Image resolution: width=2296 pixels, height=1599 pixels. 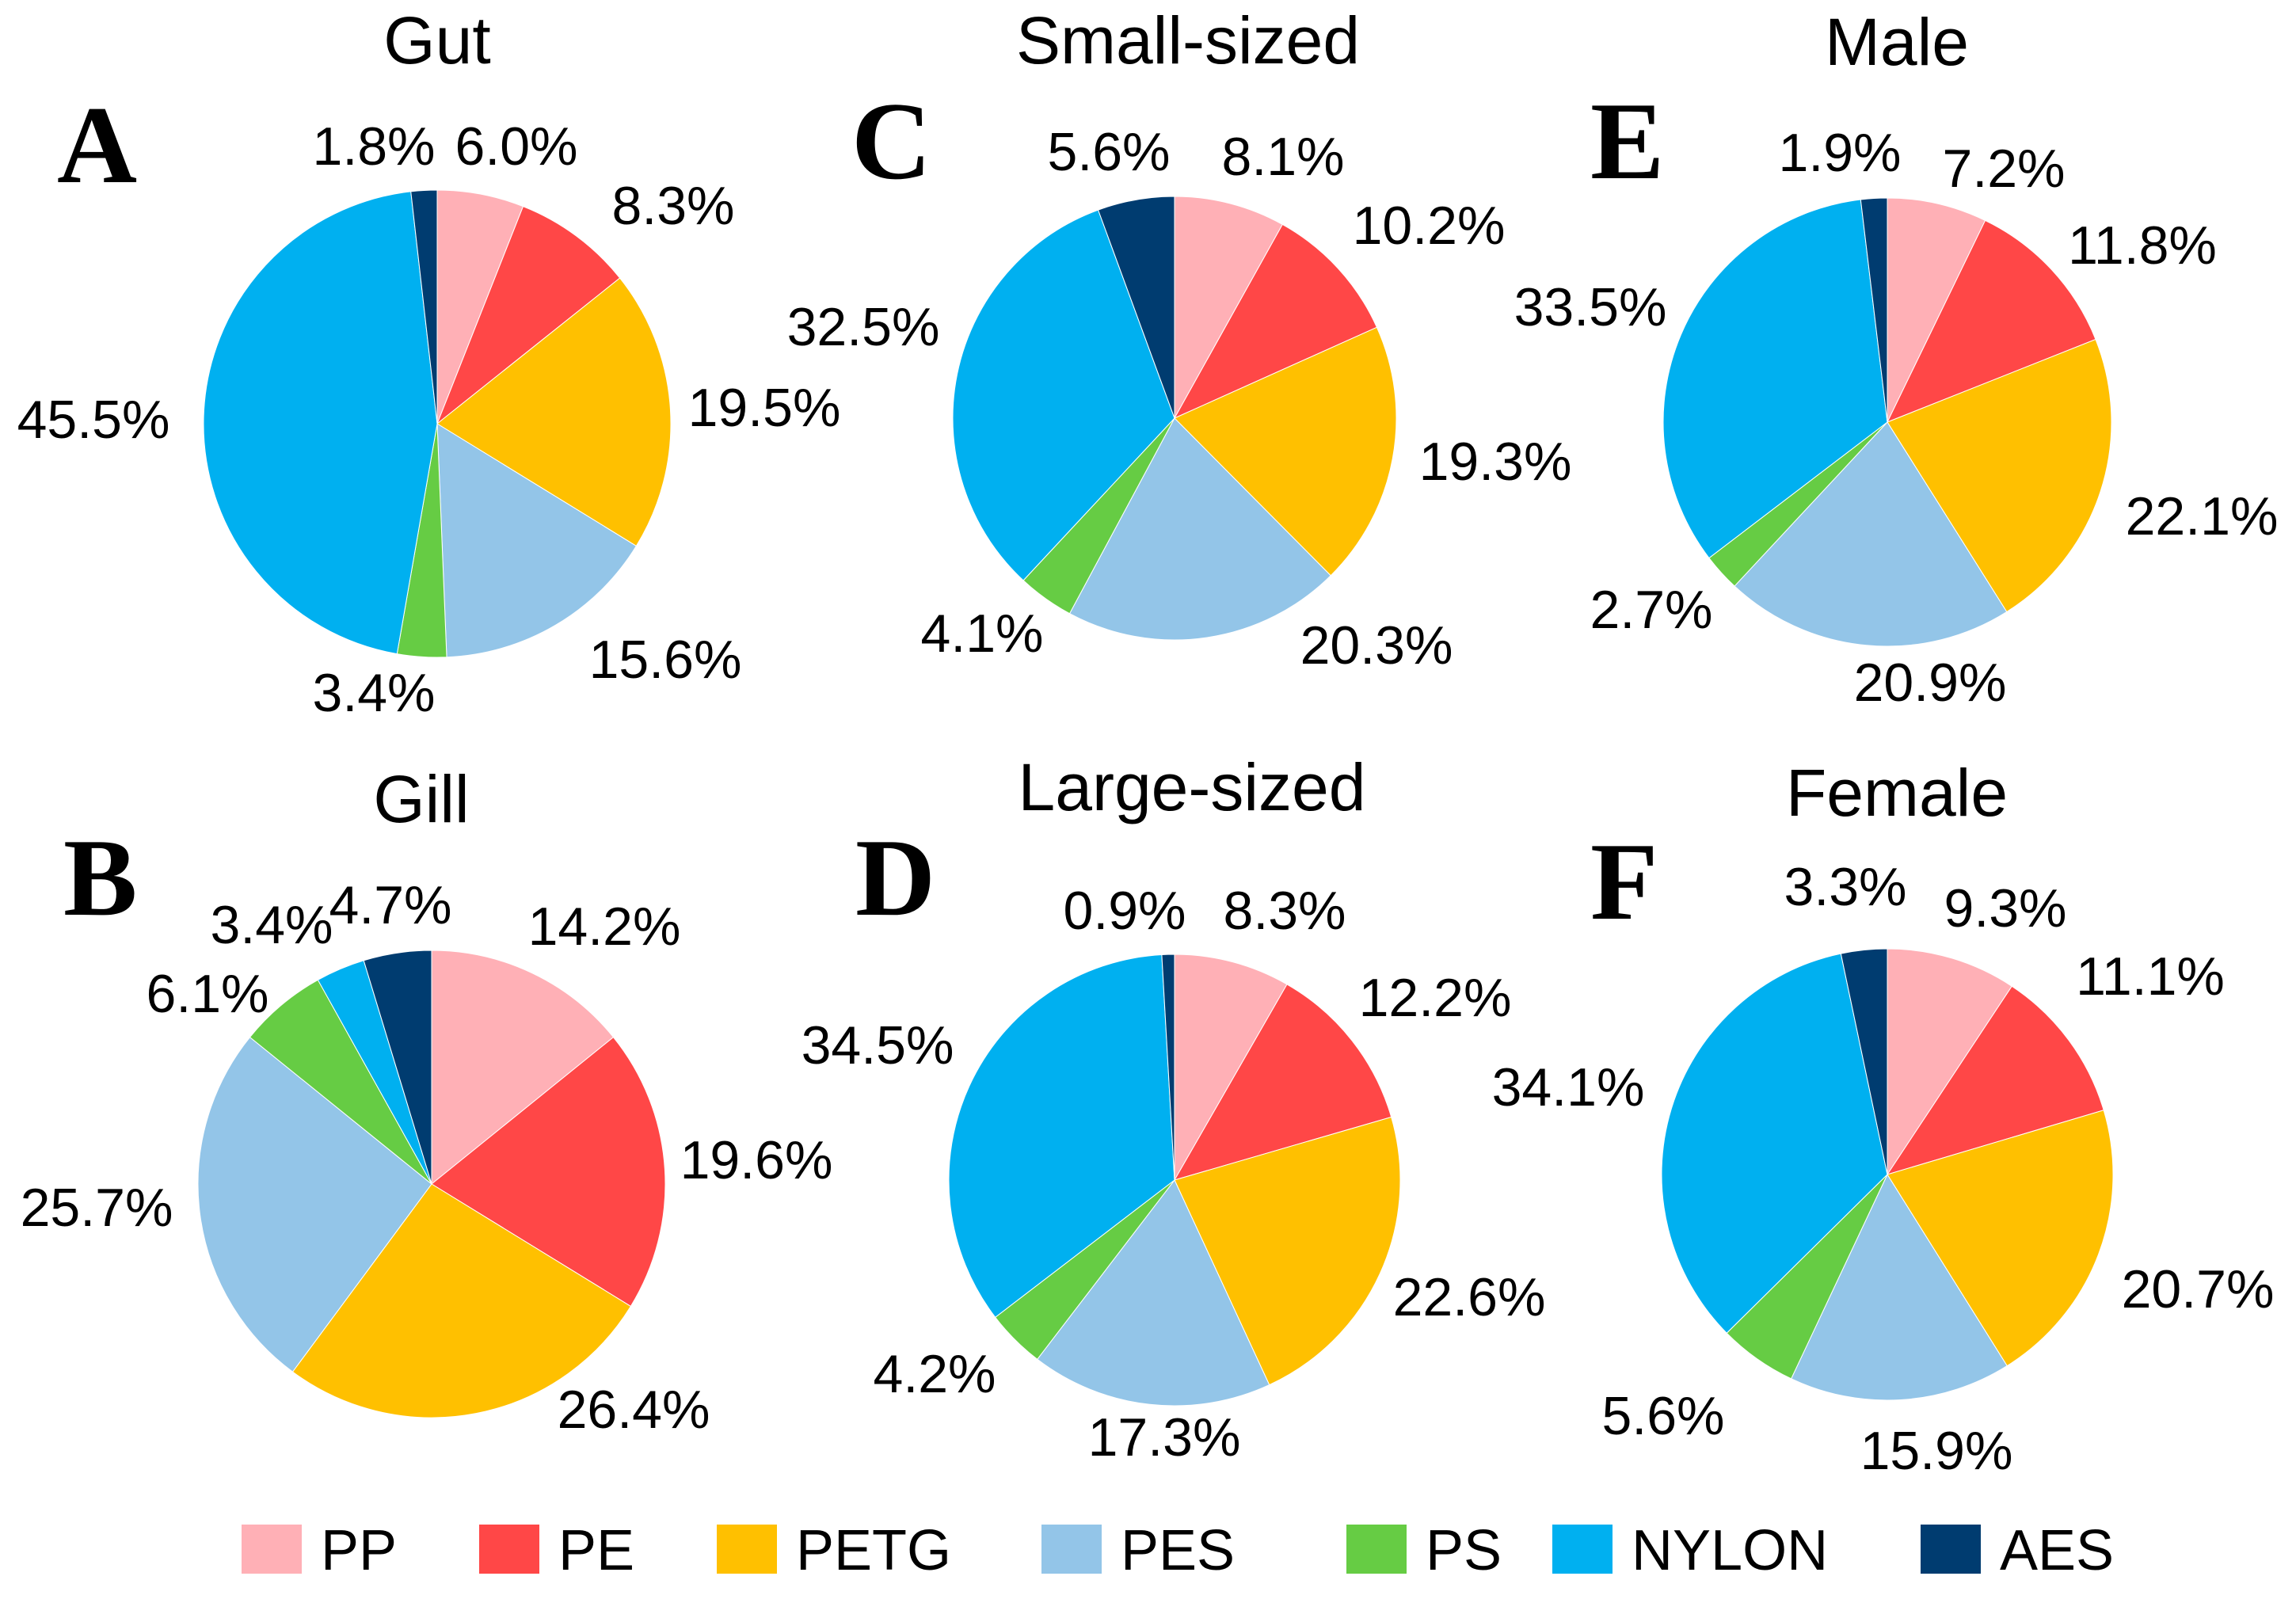 What do you see at coordinates (1931, 683) in the screenshot?
I see `slice-label-pes: 20.9%` at bounding box center [1931, 683].